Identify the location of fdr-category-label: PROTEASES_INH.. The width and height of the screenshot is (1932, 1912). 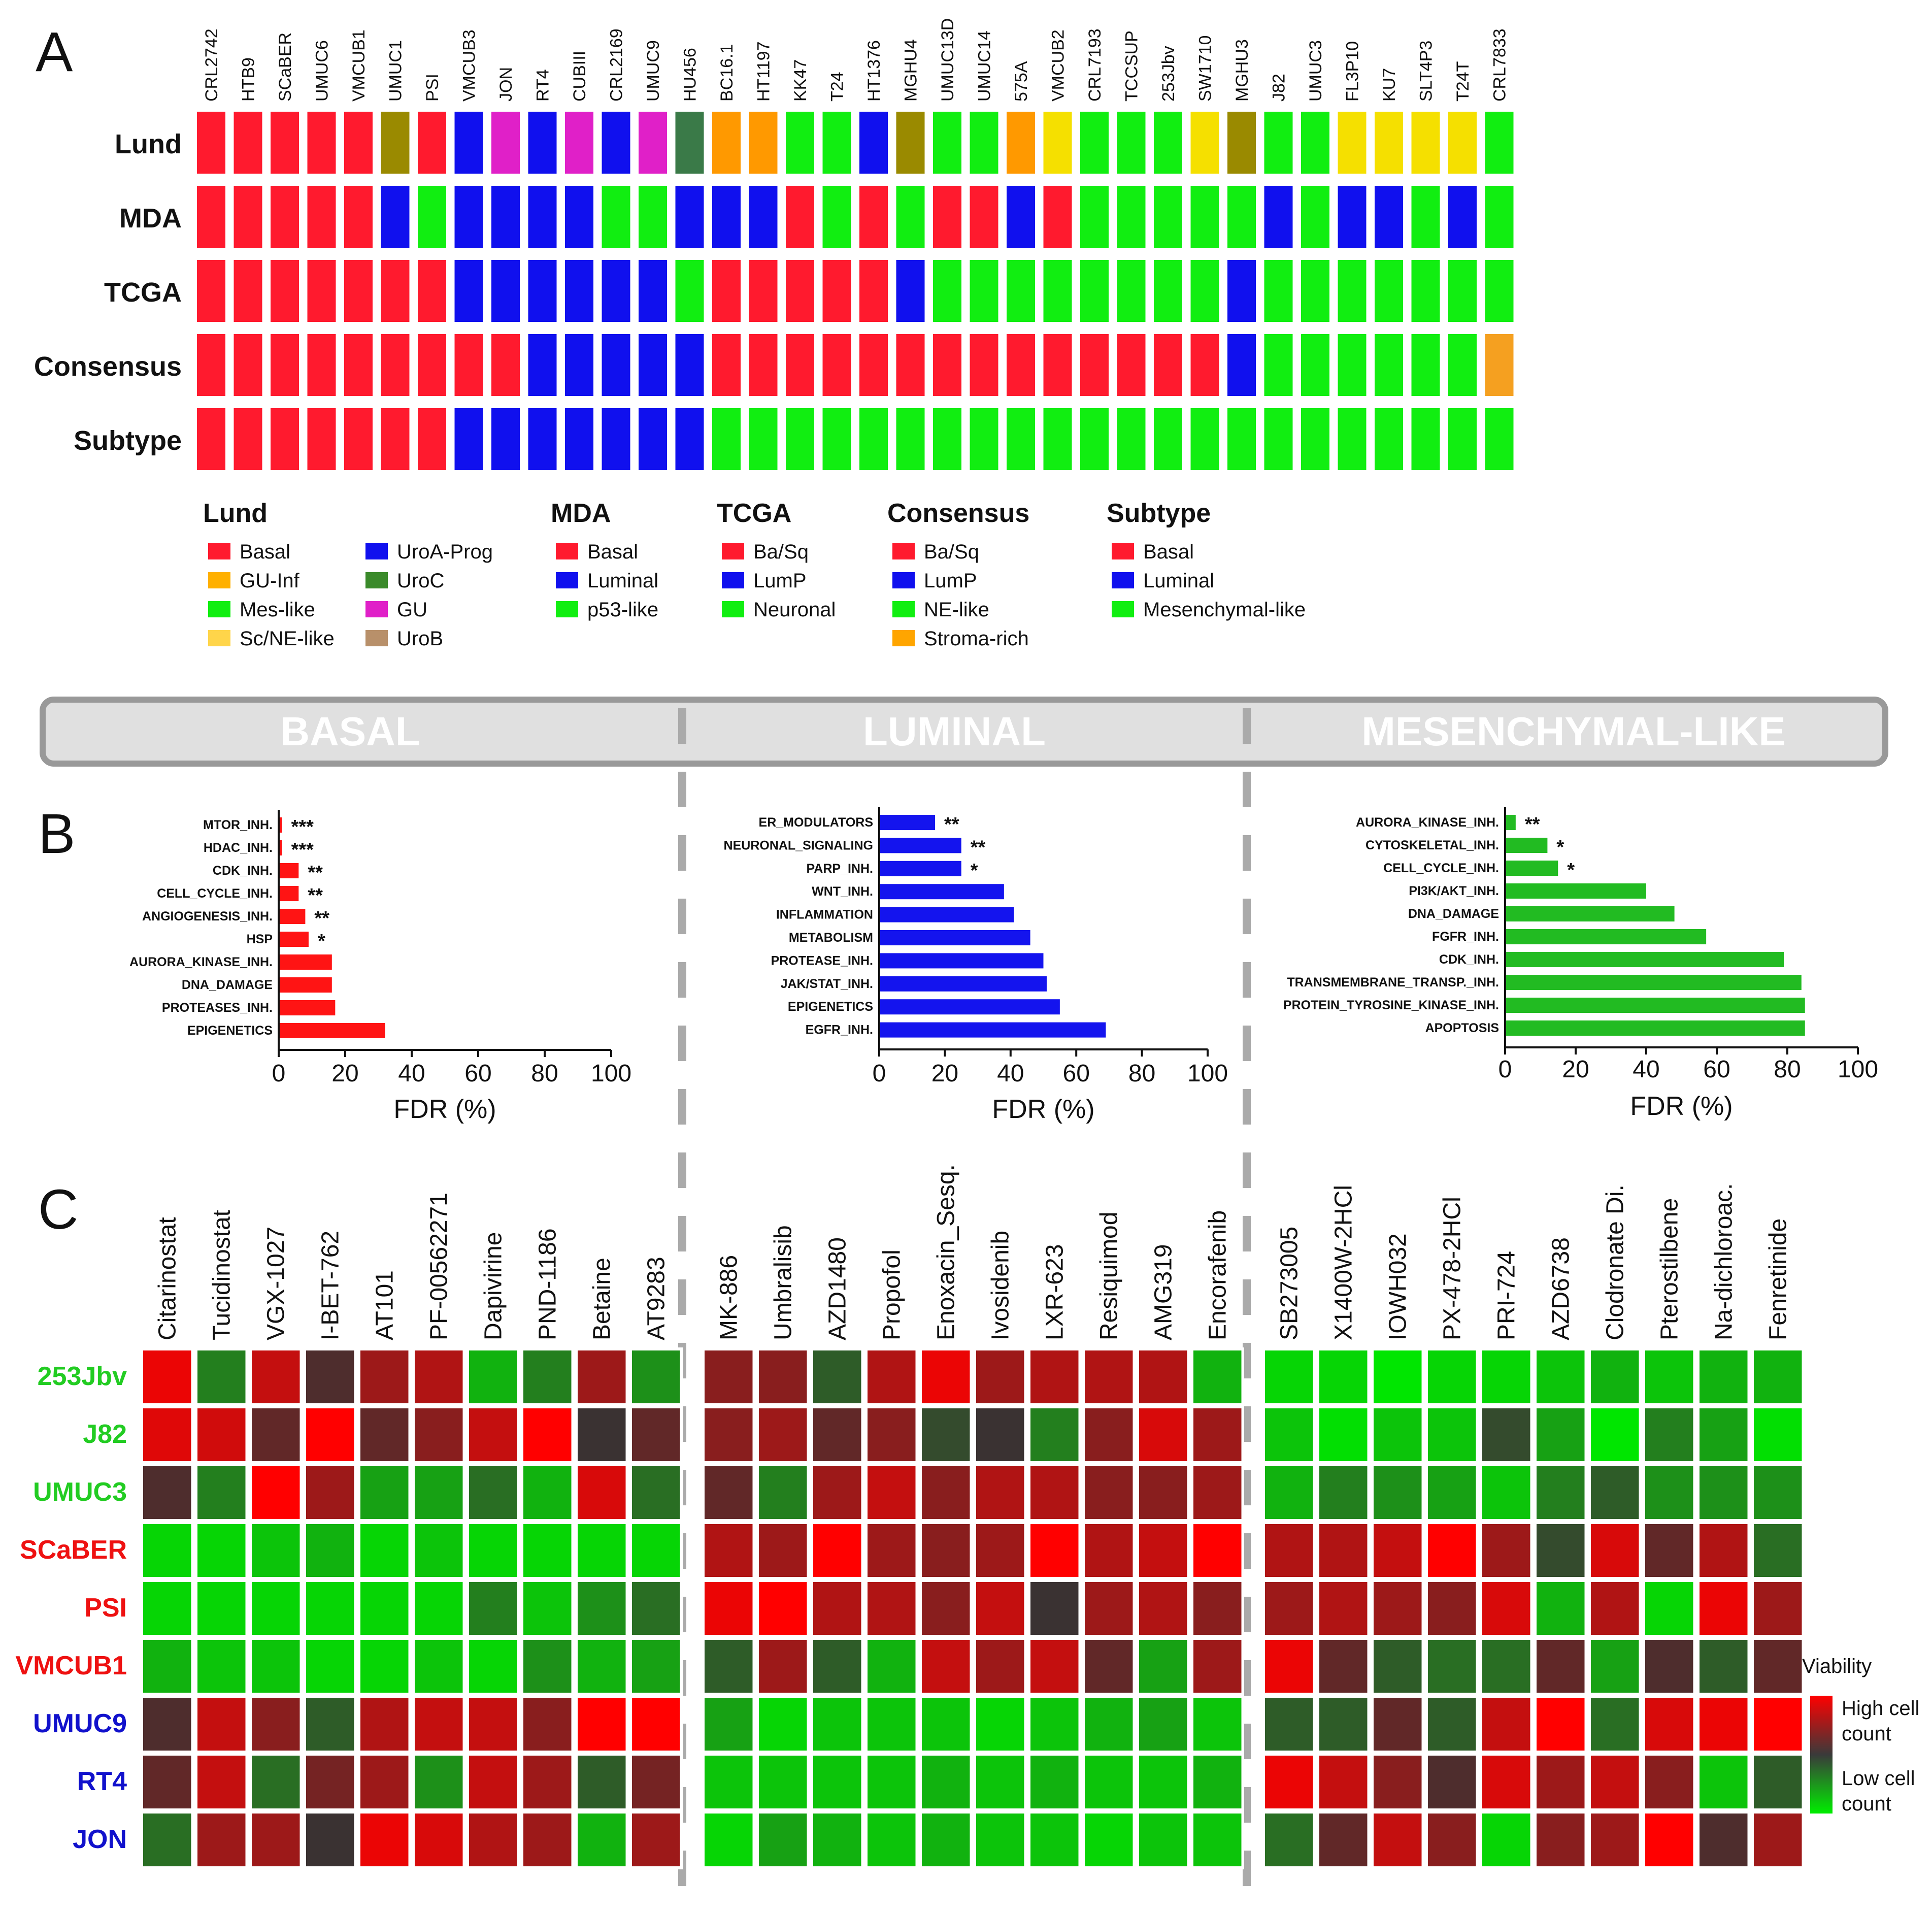
(217, 1008).